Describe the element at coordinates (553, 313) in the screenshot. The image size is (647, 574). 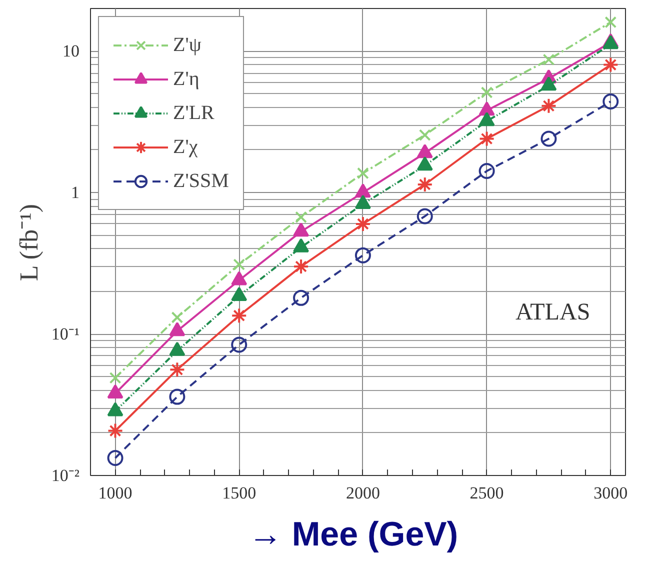
I see `annotation: ATLAS` at that location.